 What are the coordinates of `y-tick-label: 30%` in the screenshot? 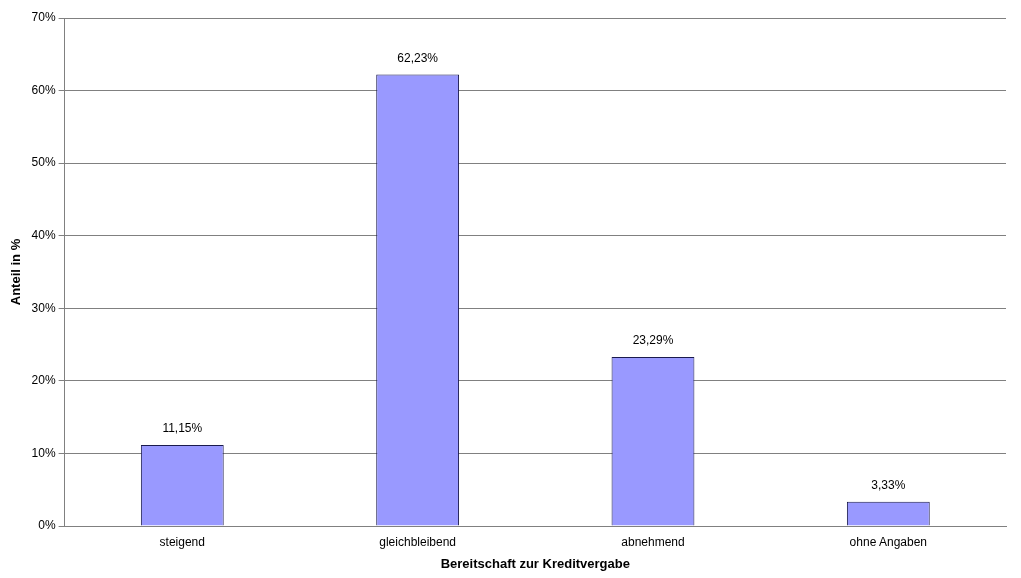 It's located at (43, 307).